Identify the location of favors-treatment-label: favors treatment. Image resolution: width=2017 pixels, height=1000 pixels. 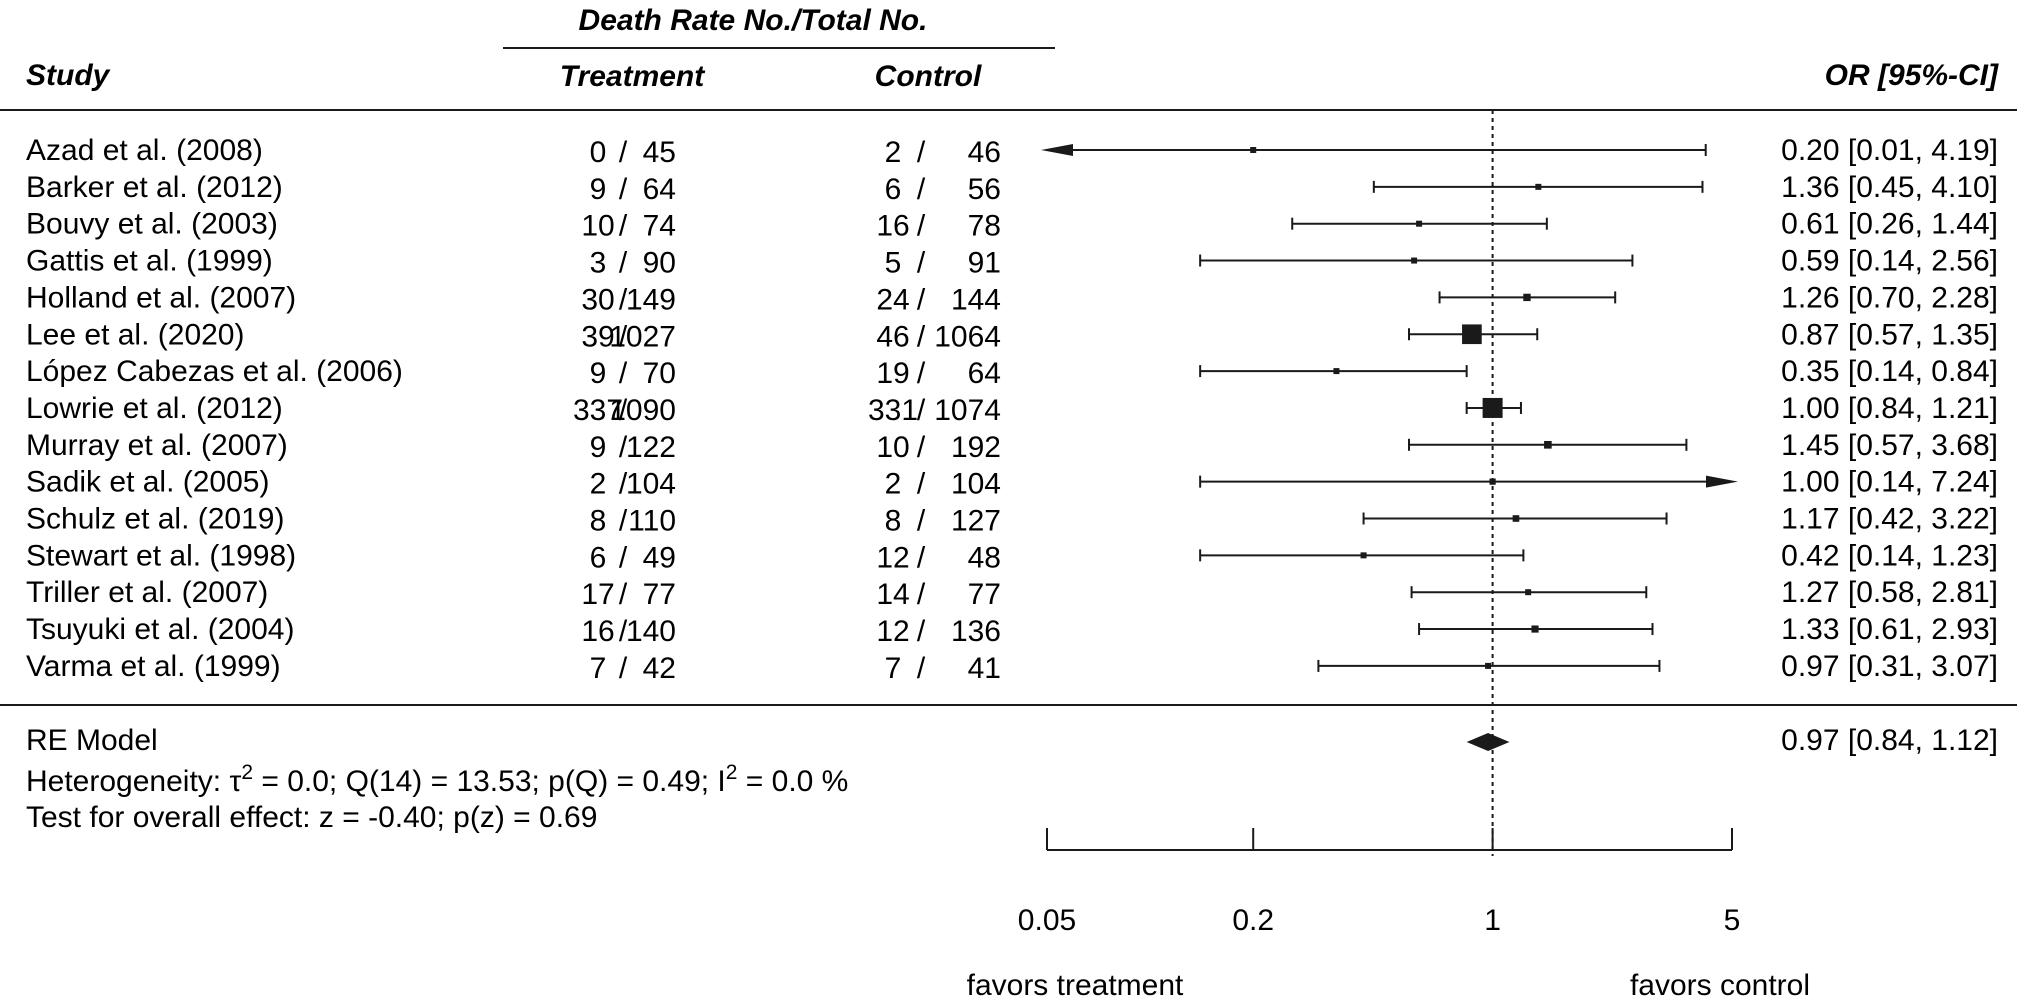
(1075, 984).